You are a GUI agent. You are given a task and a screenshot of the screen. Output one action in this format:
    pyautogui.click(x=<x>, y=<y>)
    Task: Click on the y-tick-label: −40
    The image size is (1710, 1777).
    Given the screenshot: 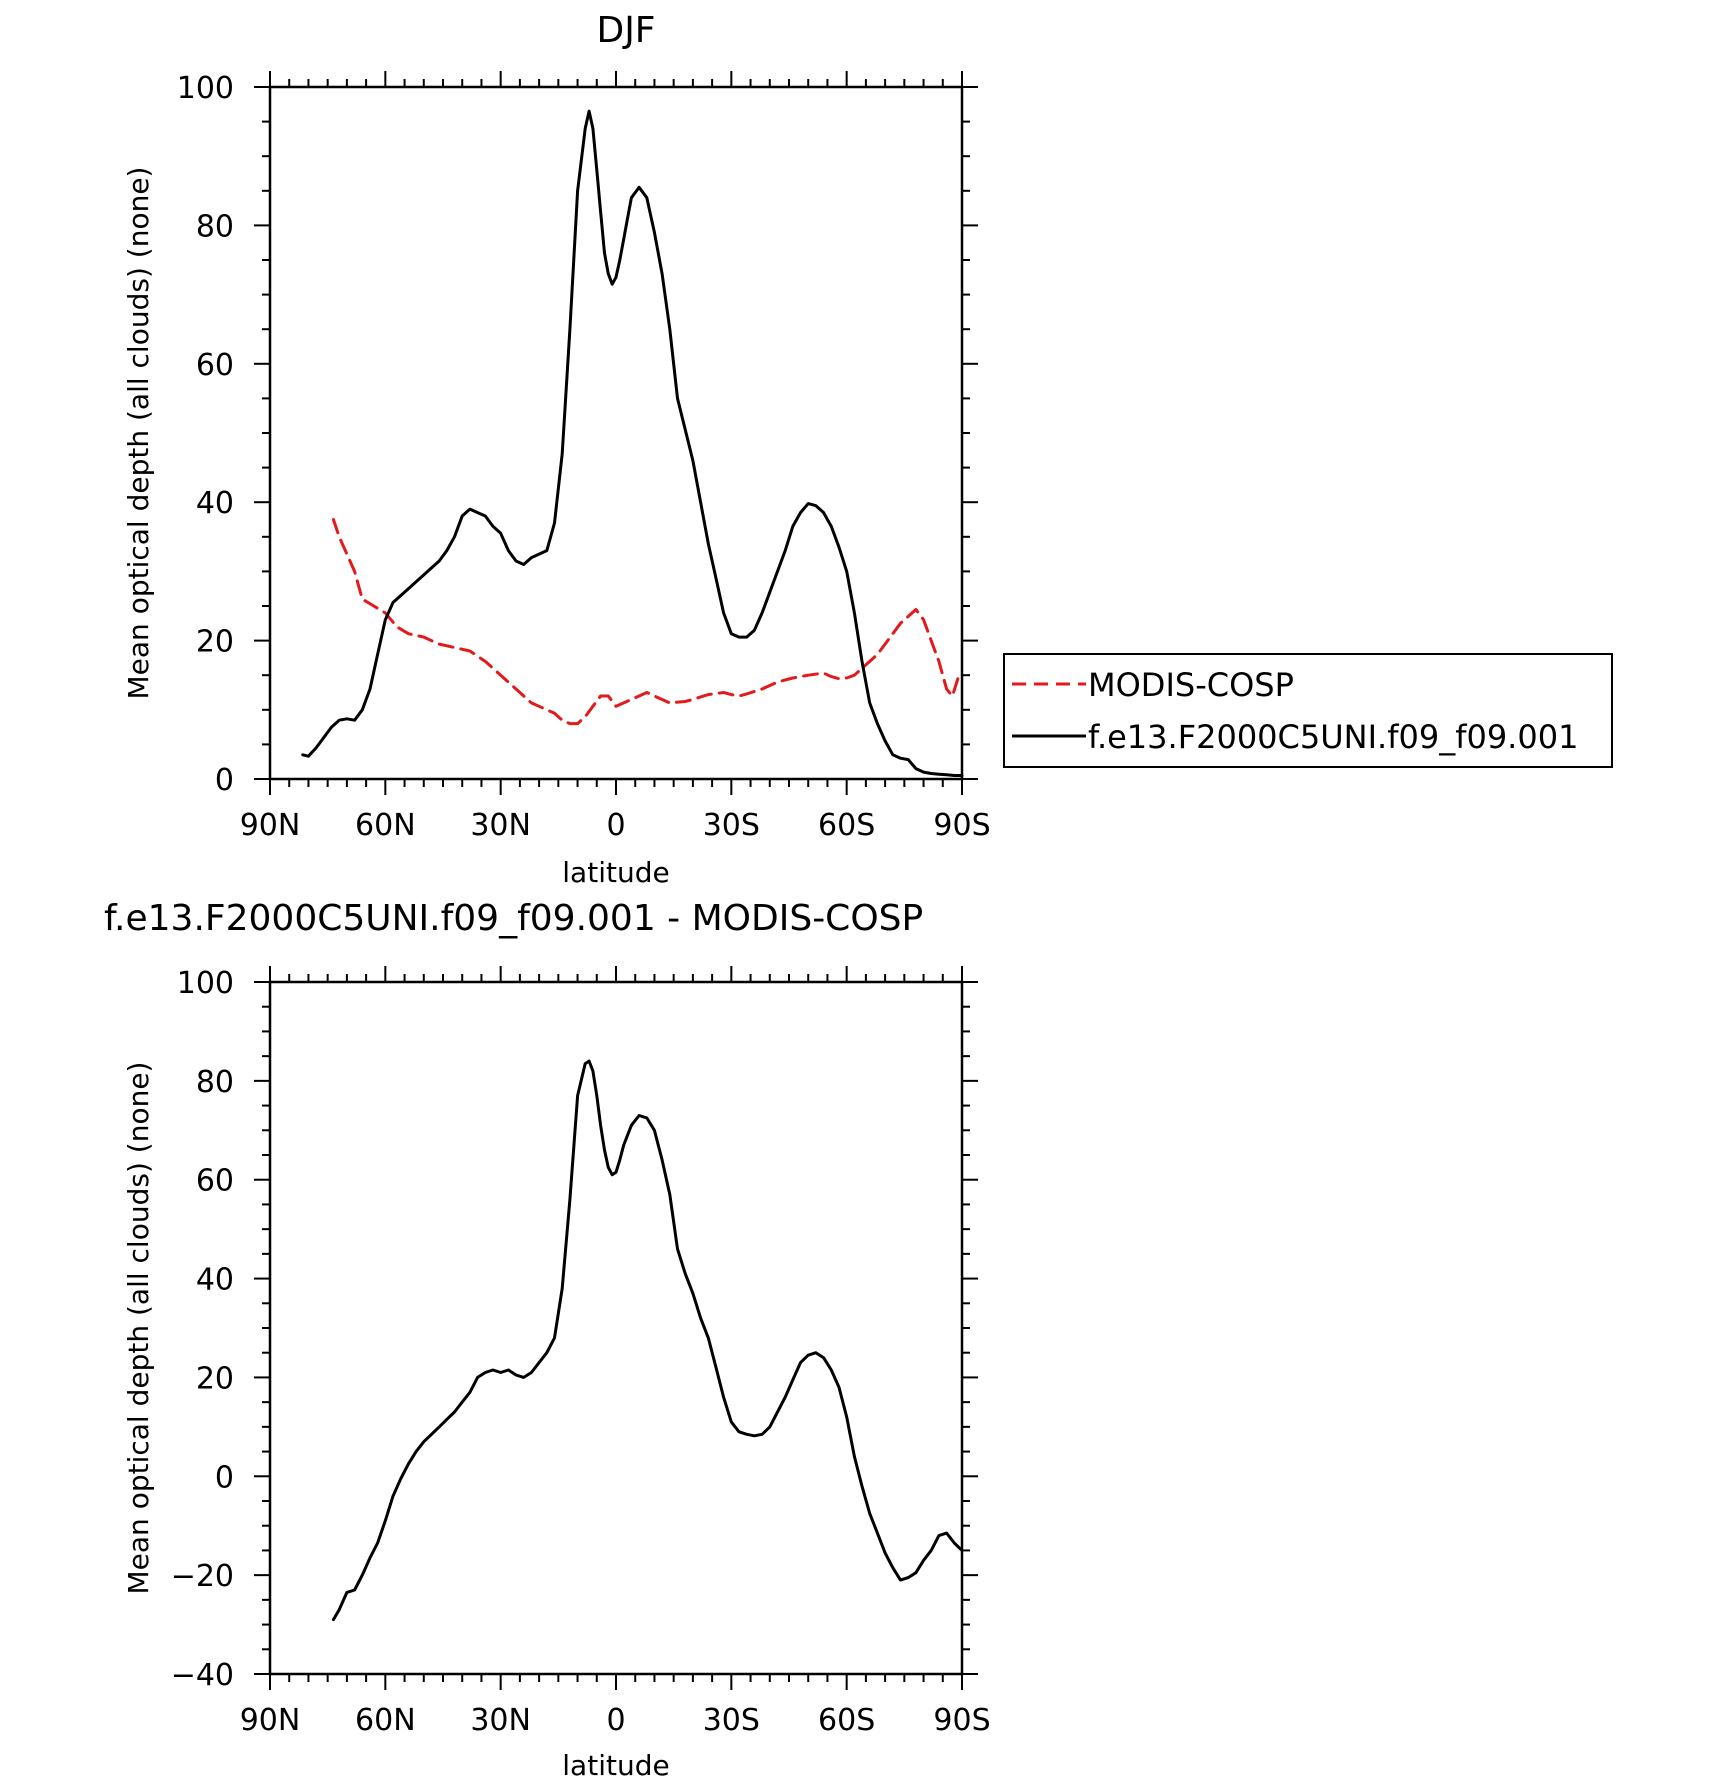 What is the action you would take?
    pyautogui.click(x=202, y=1675)
    